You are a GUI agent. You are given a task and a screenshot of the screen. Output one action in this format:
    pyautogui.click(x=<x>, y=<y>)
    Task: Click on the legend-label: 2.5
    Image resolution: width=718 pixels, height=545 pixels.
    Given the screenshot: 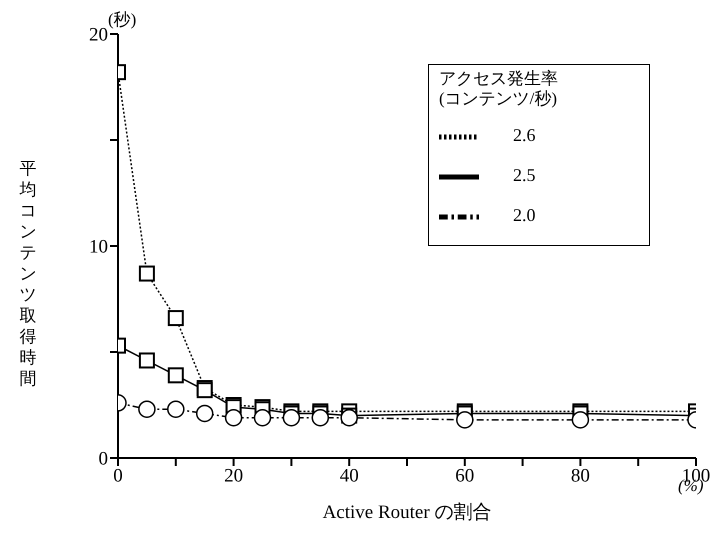 What is the action you would take?
    pyautogui.click(x=524, y=174)
    